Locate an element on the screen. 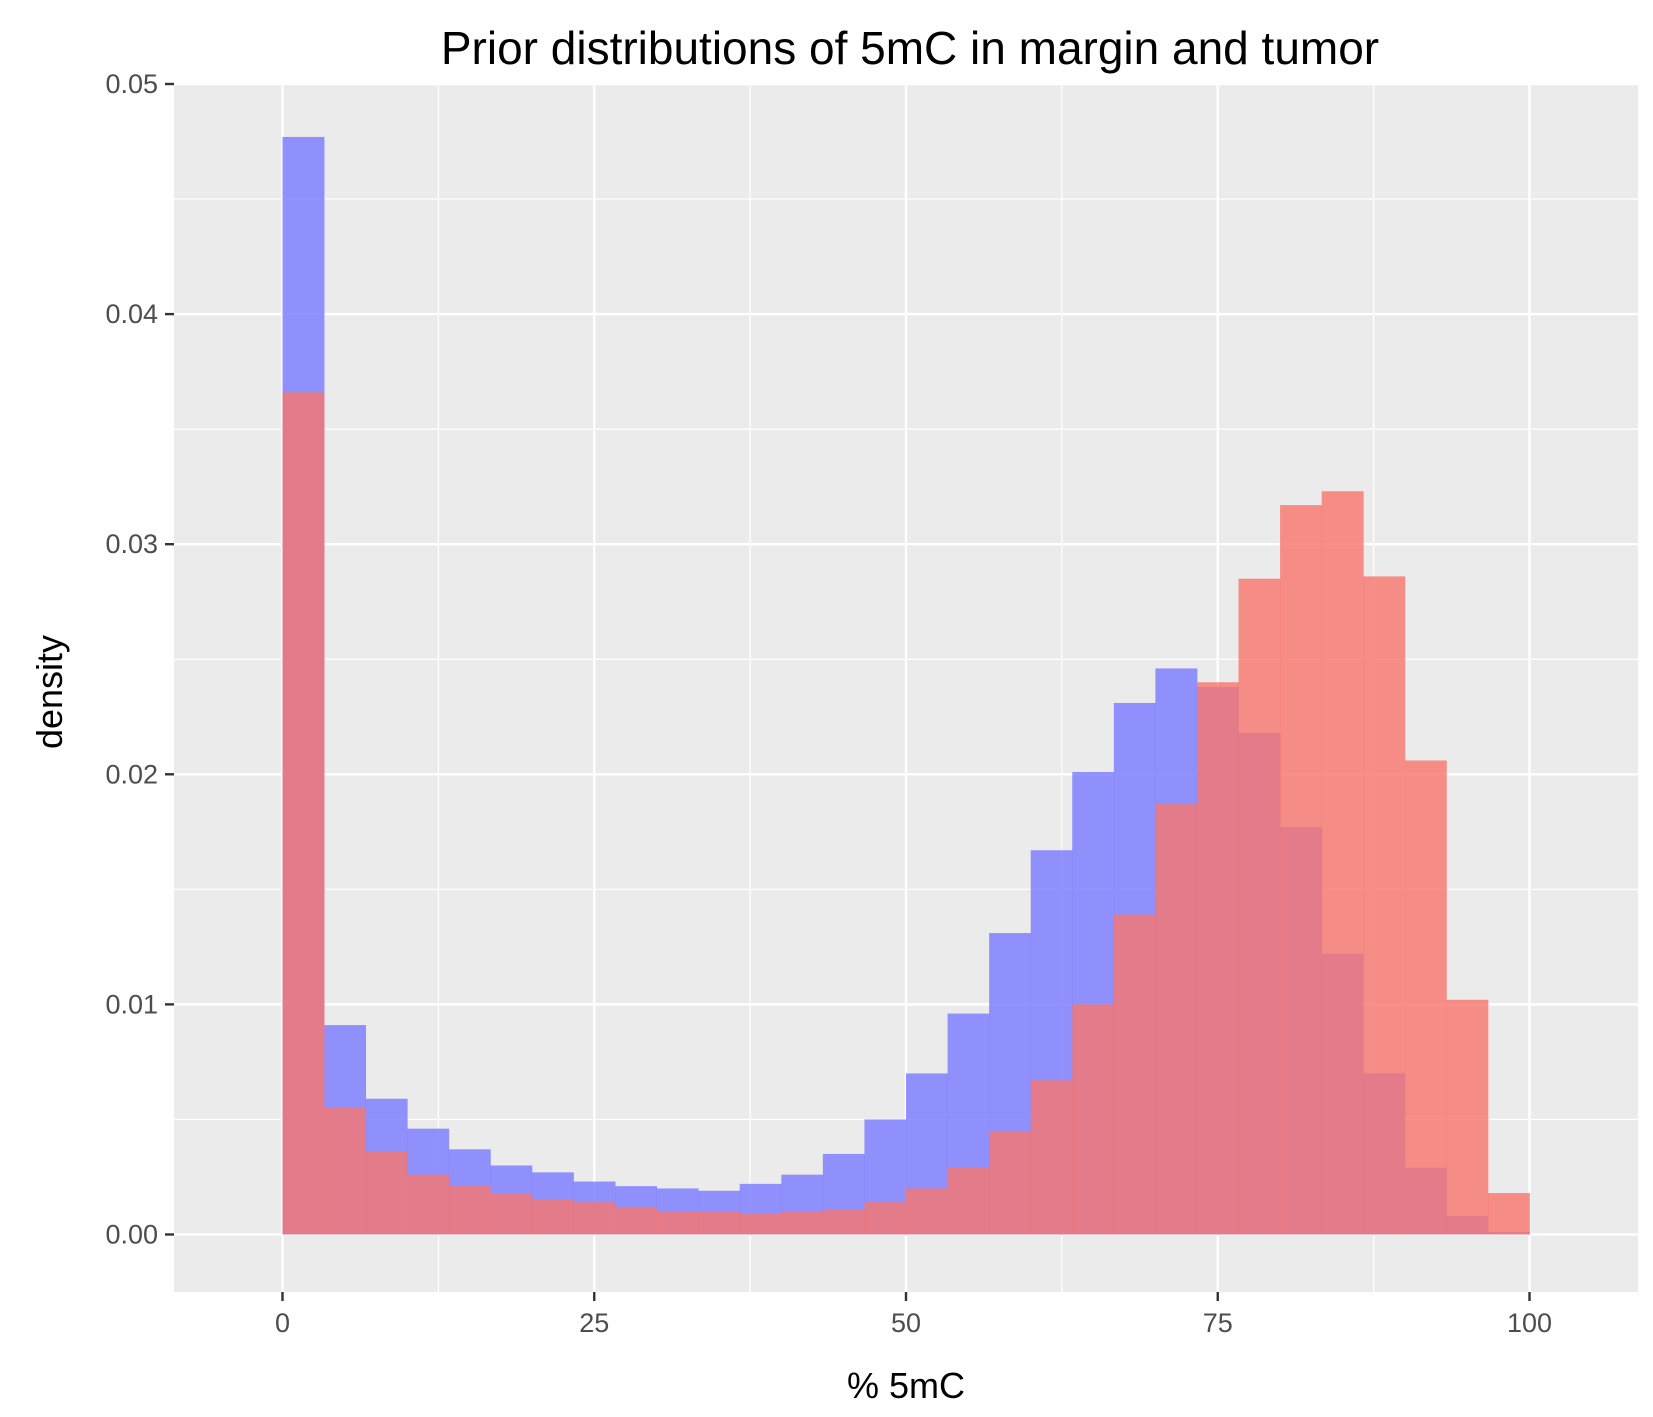 The image size is (1653, 1417). y-tick-label: 0.03 is located at coordinates (131, 544).